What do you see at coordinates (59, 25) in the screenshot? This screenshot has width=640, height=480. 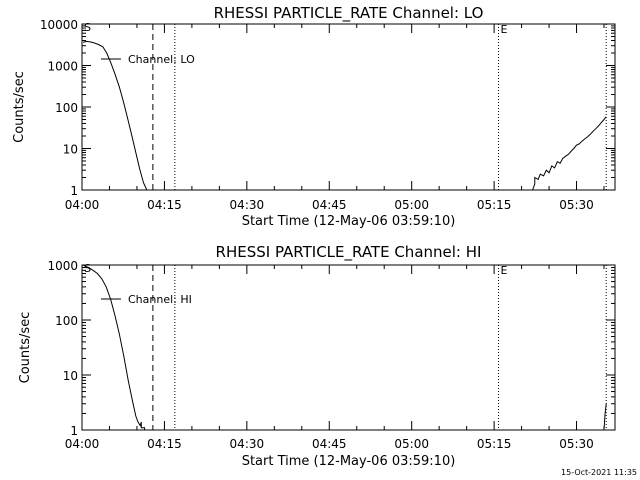 I see `y-tick-label: 10000` at bounding box center [59, 25].